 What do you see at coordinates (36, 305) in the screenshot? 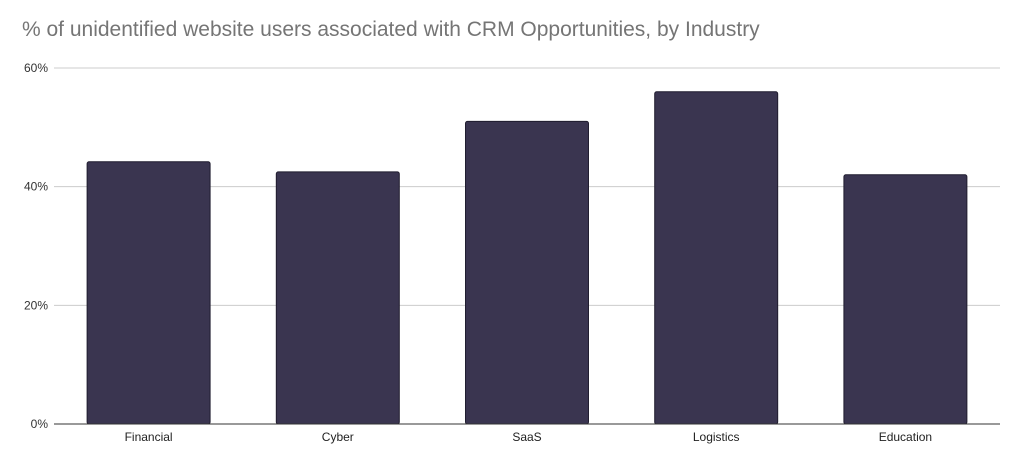
I see `y-tick-label: 20%` at bounding box center [36, 305].